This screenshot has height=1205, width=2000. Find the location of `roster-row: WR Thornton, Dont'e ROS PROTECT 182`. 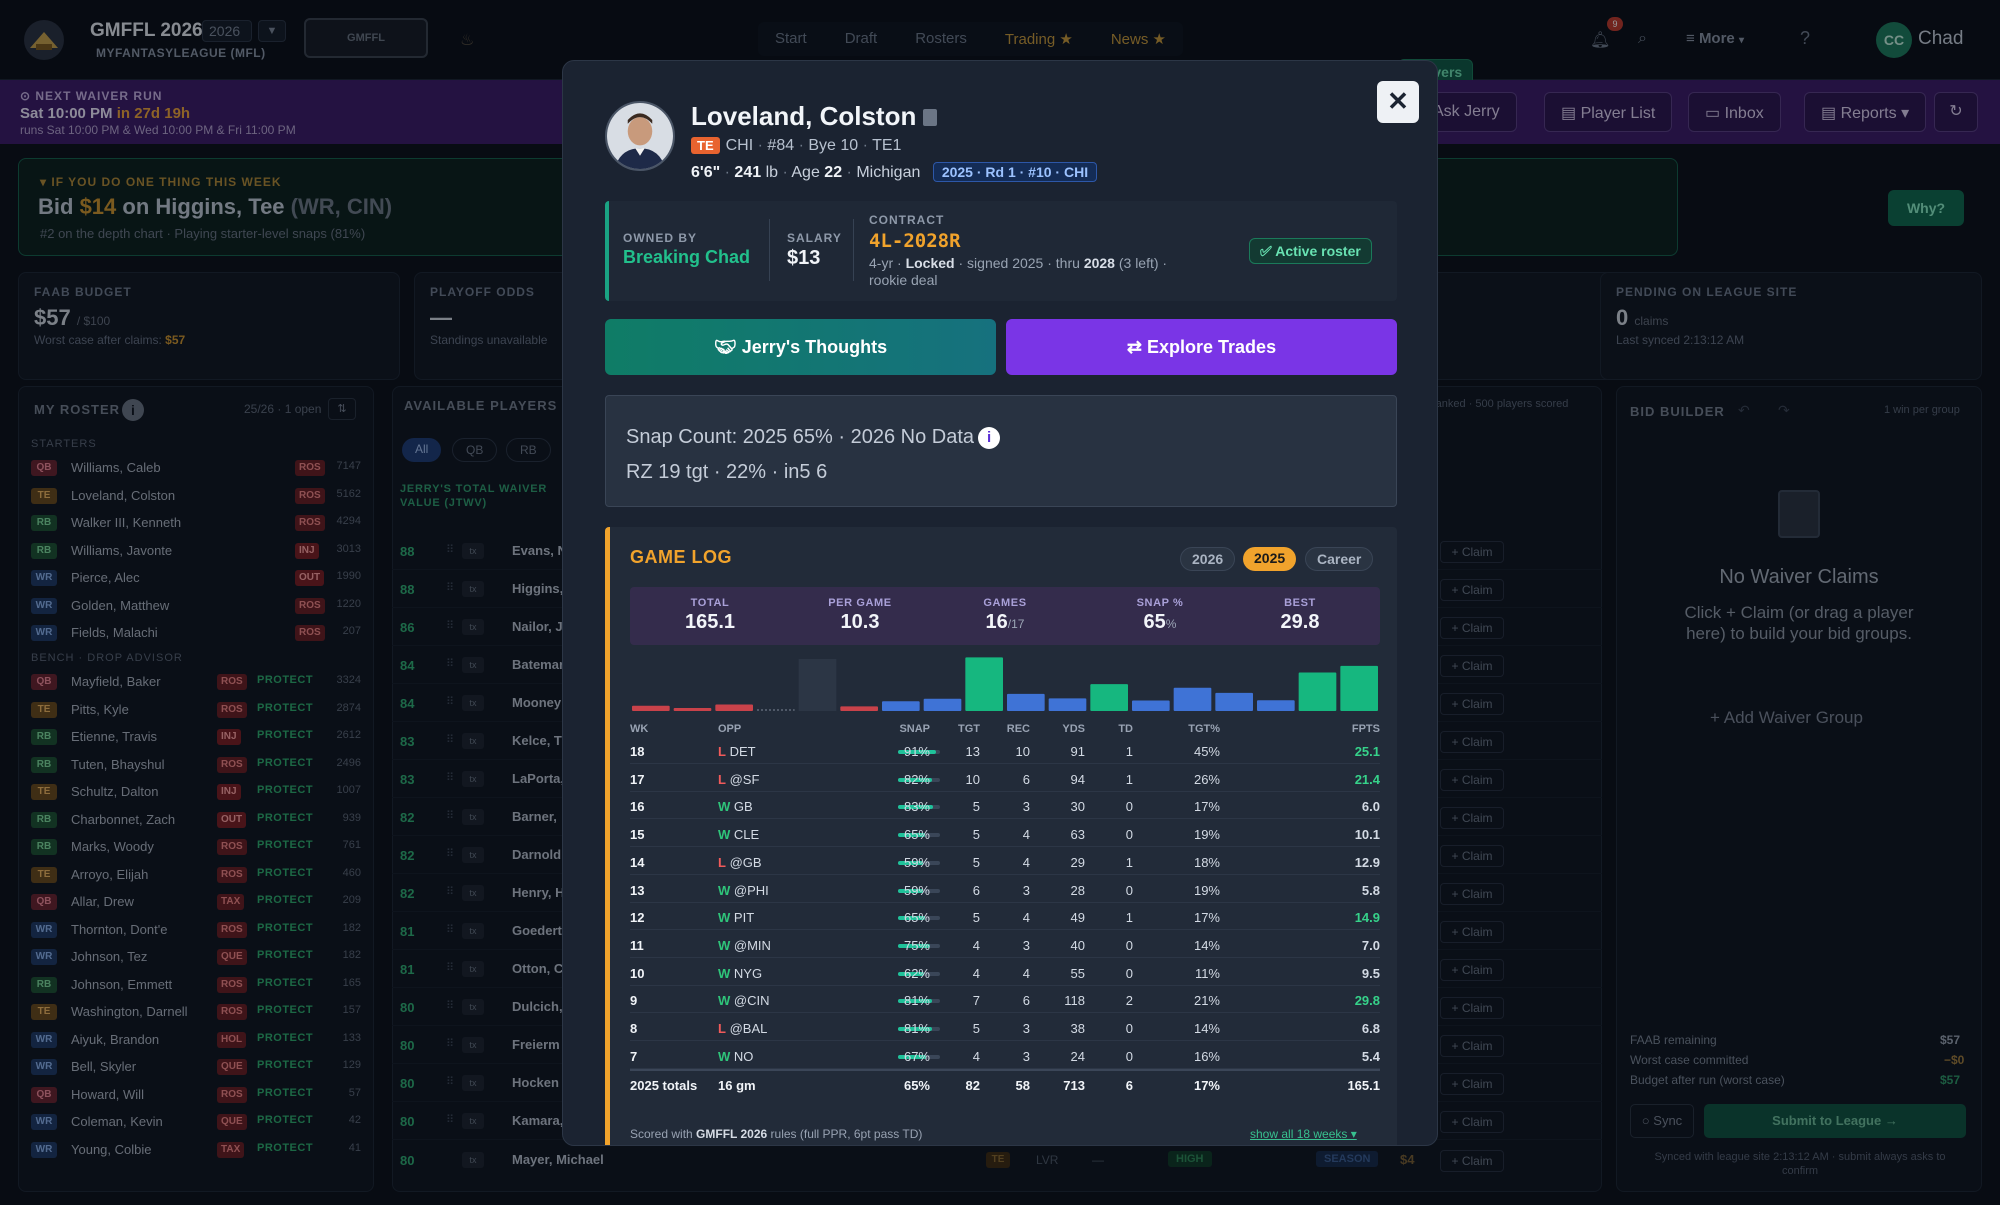

roster-row: WR Thornton, Dont'e ROS PROTECT 182 is located at coordinates (196, 930).